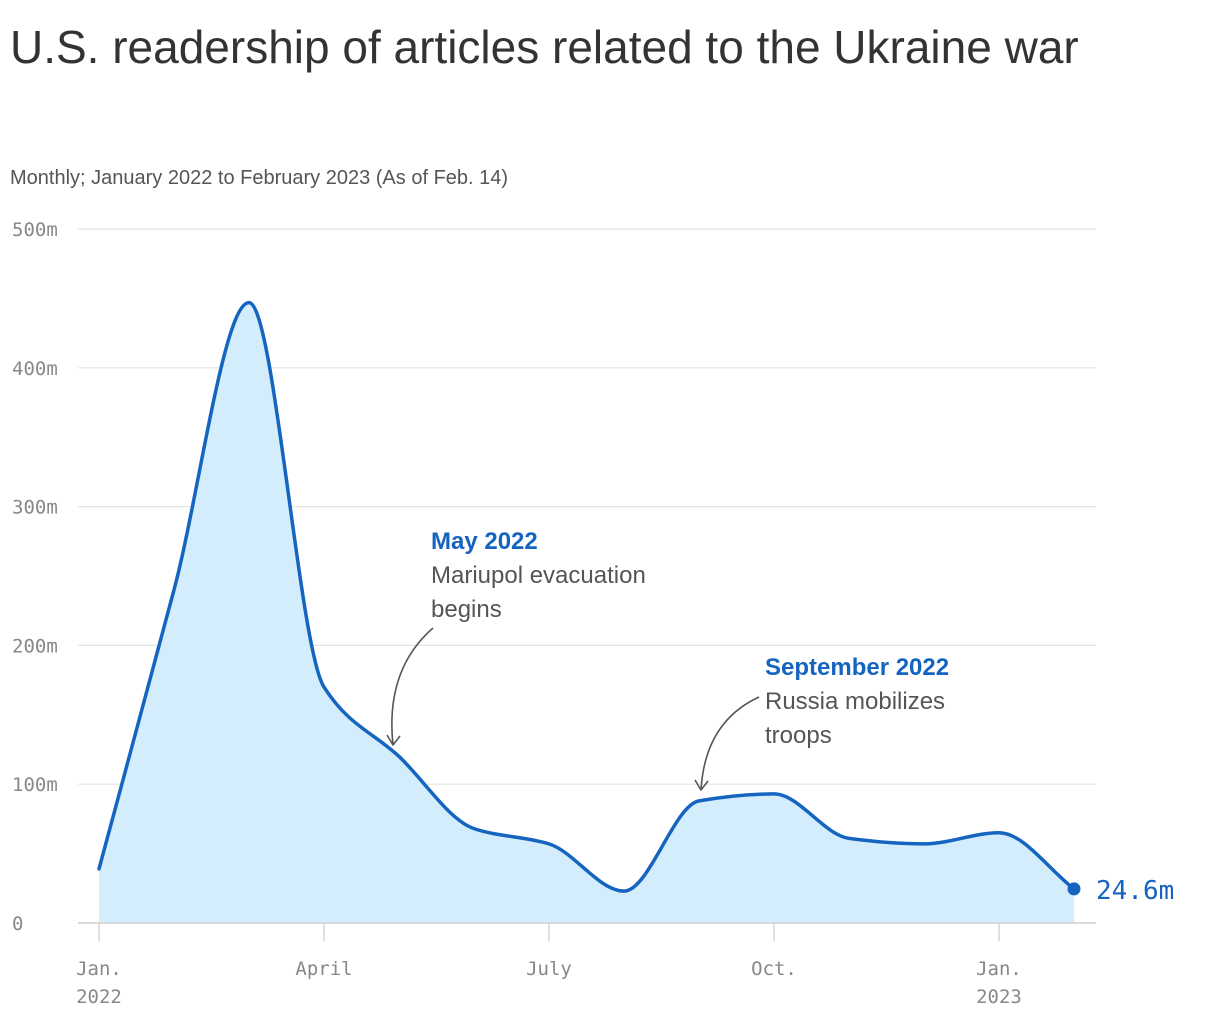 Image resolution: width=1220 pixels, height=1020 pixels. I want to click on annotation: September 2022 Russia mobilizes troops, so click(821, 722).